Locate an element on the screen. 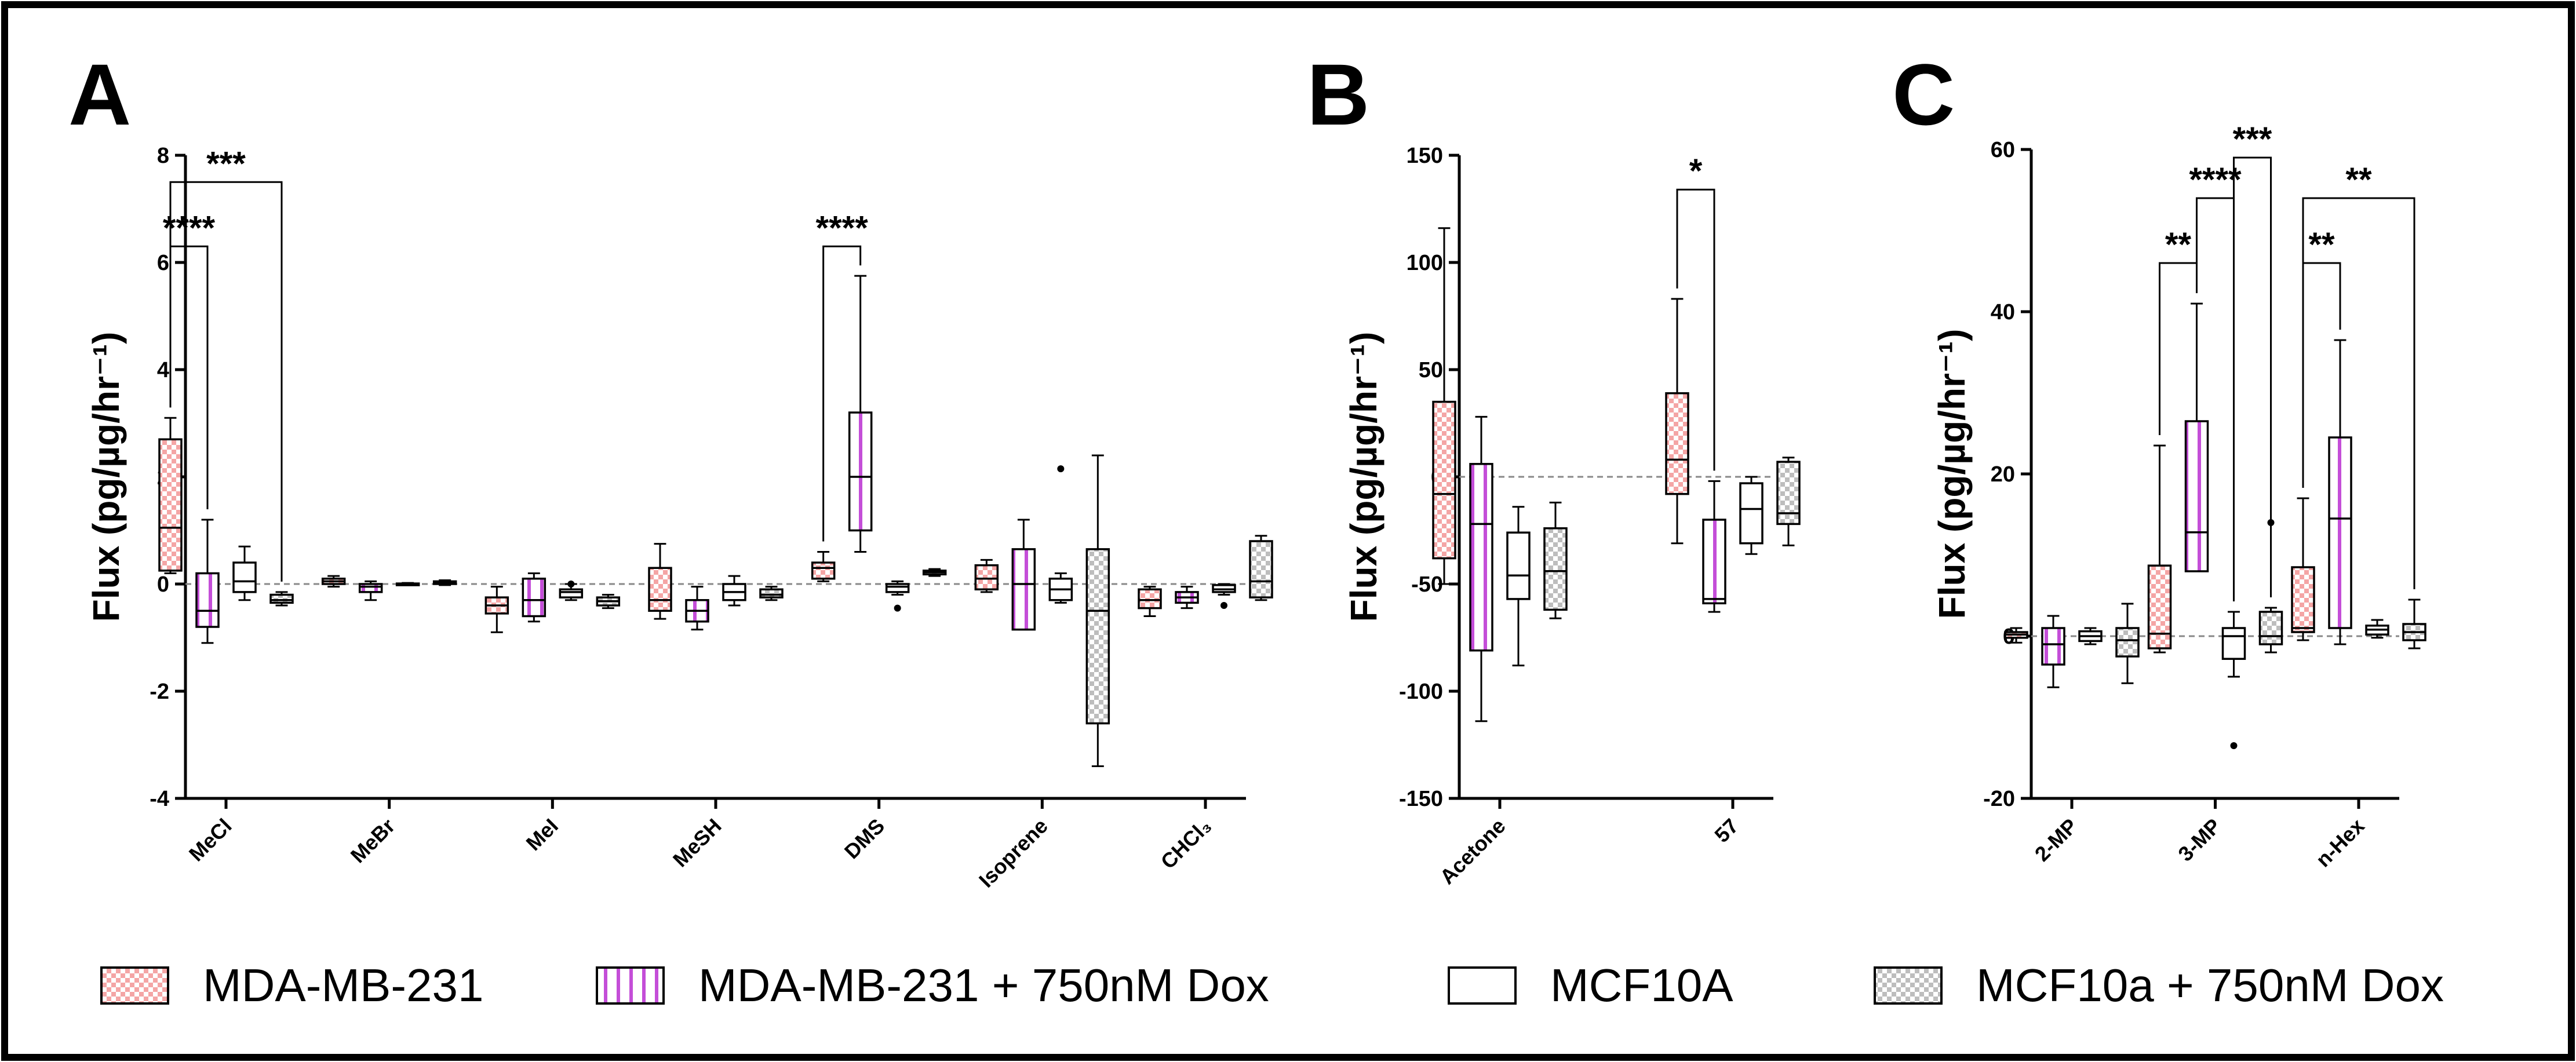 This screenshot has height=1062, width=2576. y-tick-label: 60 is located at coordinates (2003, 150).